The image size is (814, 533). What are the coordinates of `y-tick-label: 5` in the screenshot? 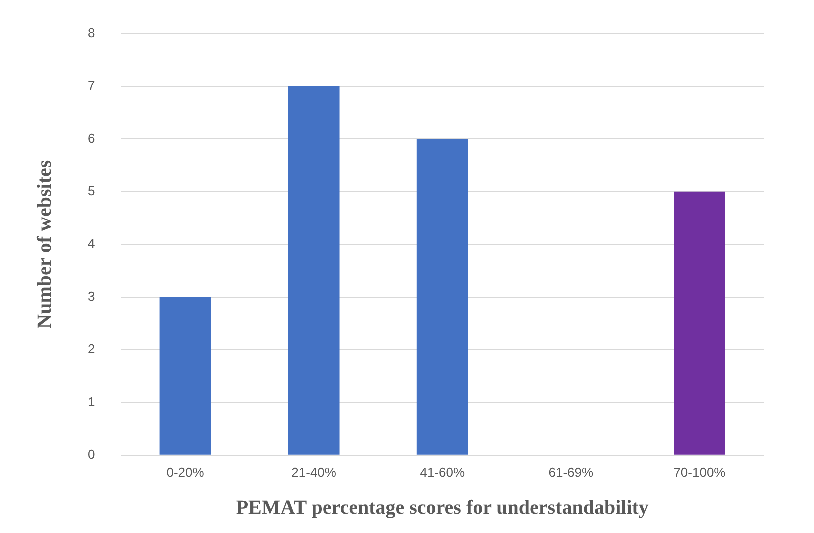 It's located at (92, 190).